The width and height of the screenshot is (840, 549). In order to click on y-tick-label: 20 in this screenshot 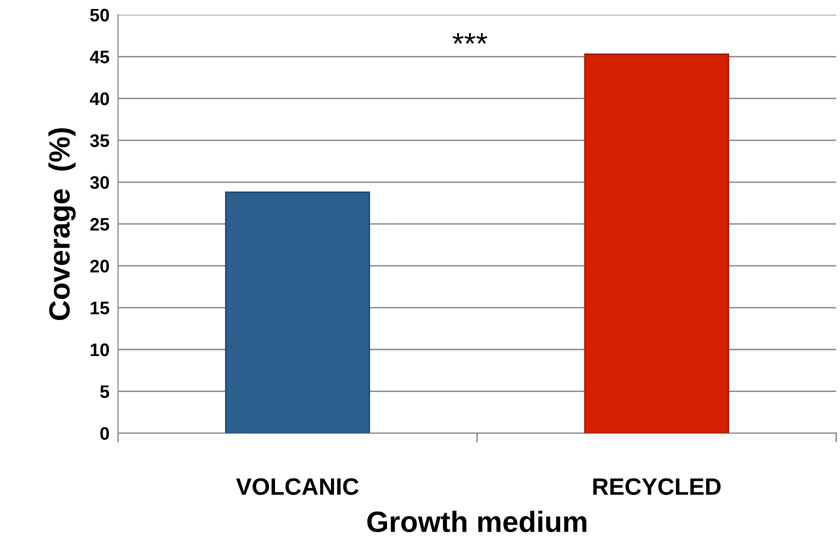, I will do `click(99, 266)`.